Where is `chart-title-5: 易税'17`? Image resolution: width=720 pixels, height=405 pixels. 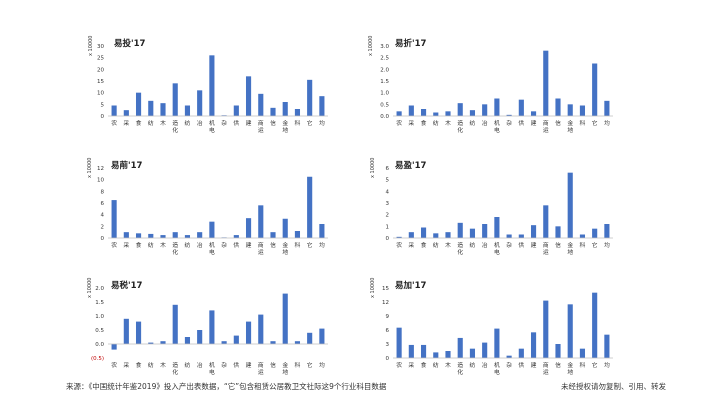 chart-title-5: 易税'17 is located at coordinates (127, 286).